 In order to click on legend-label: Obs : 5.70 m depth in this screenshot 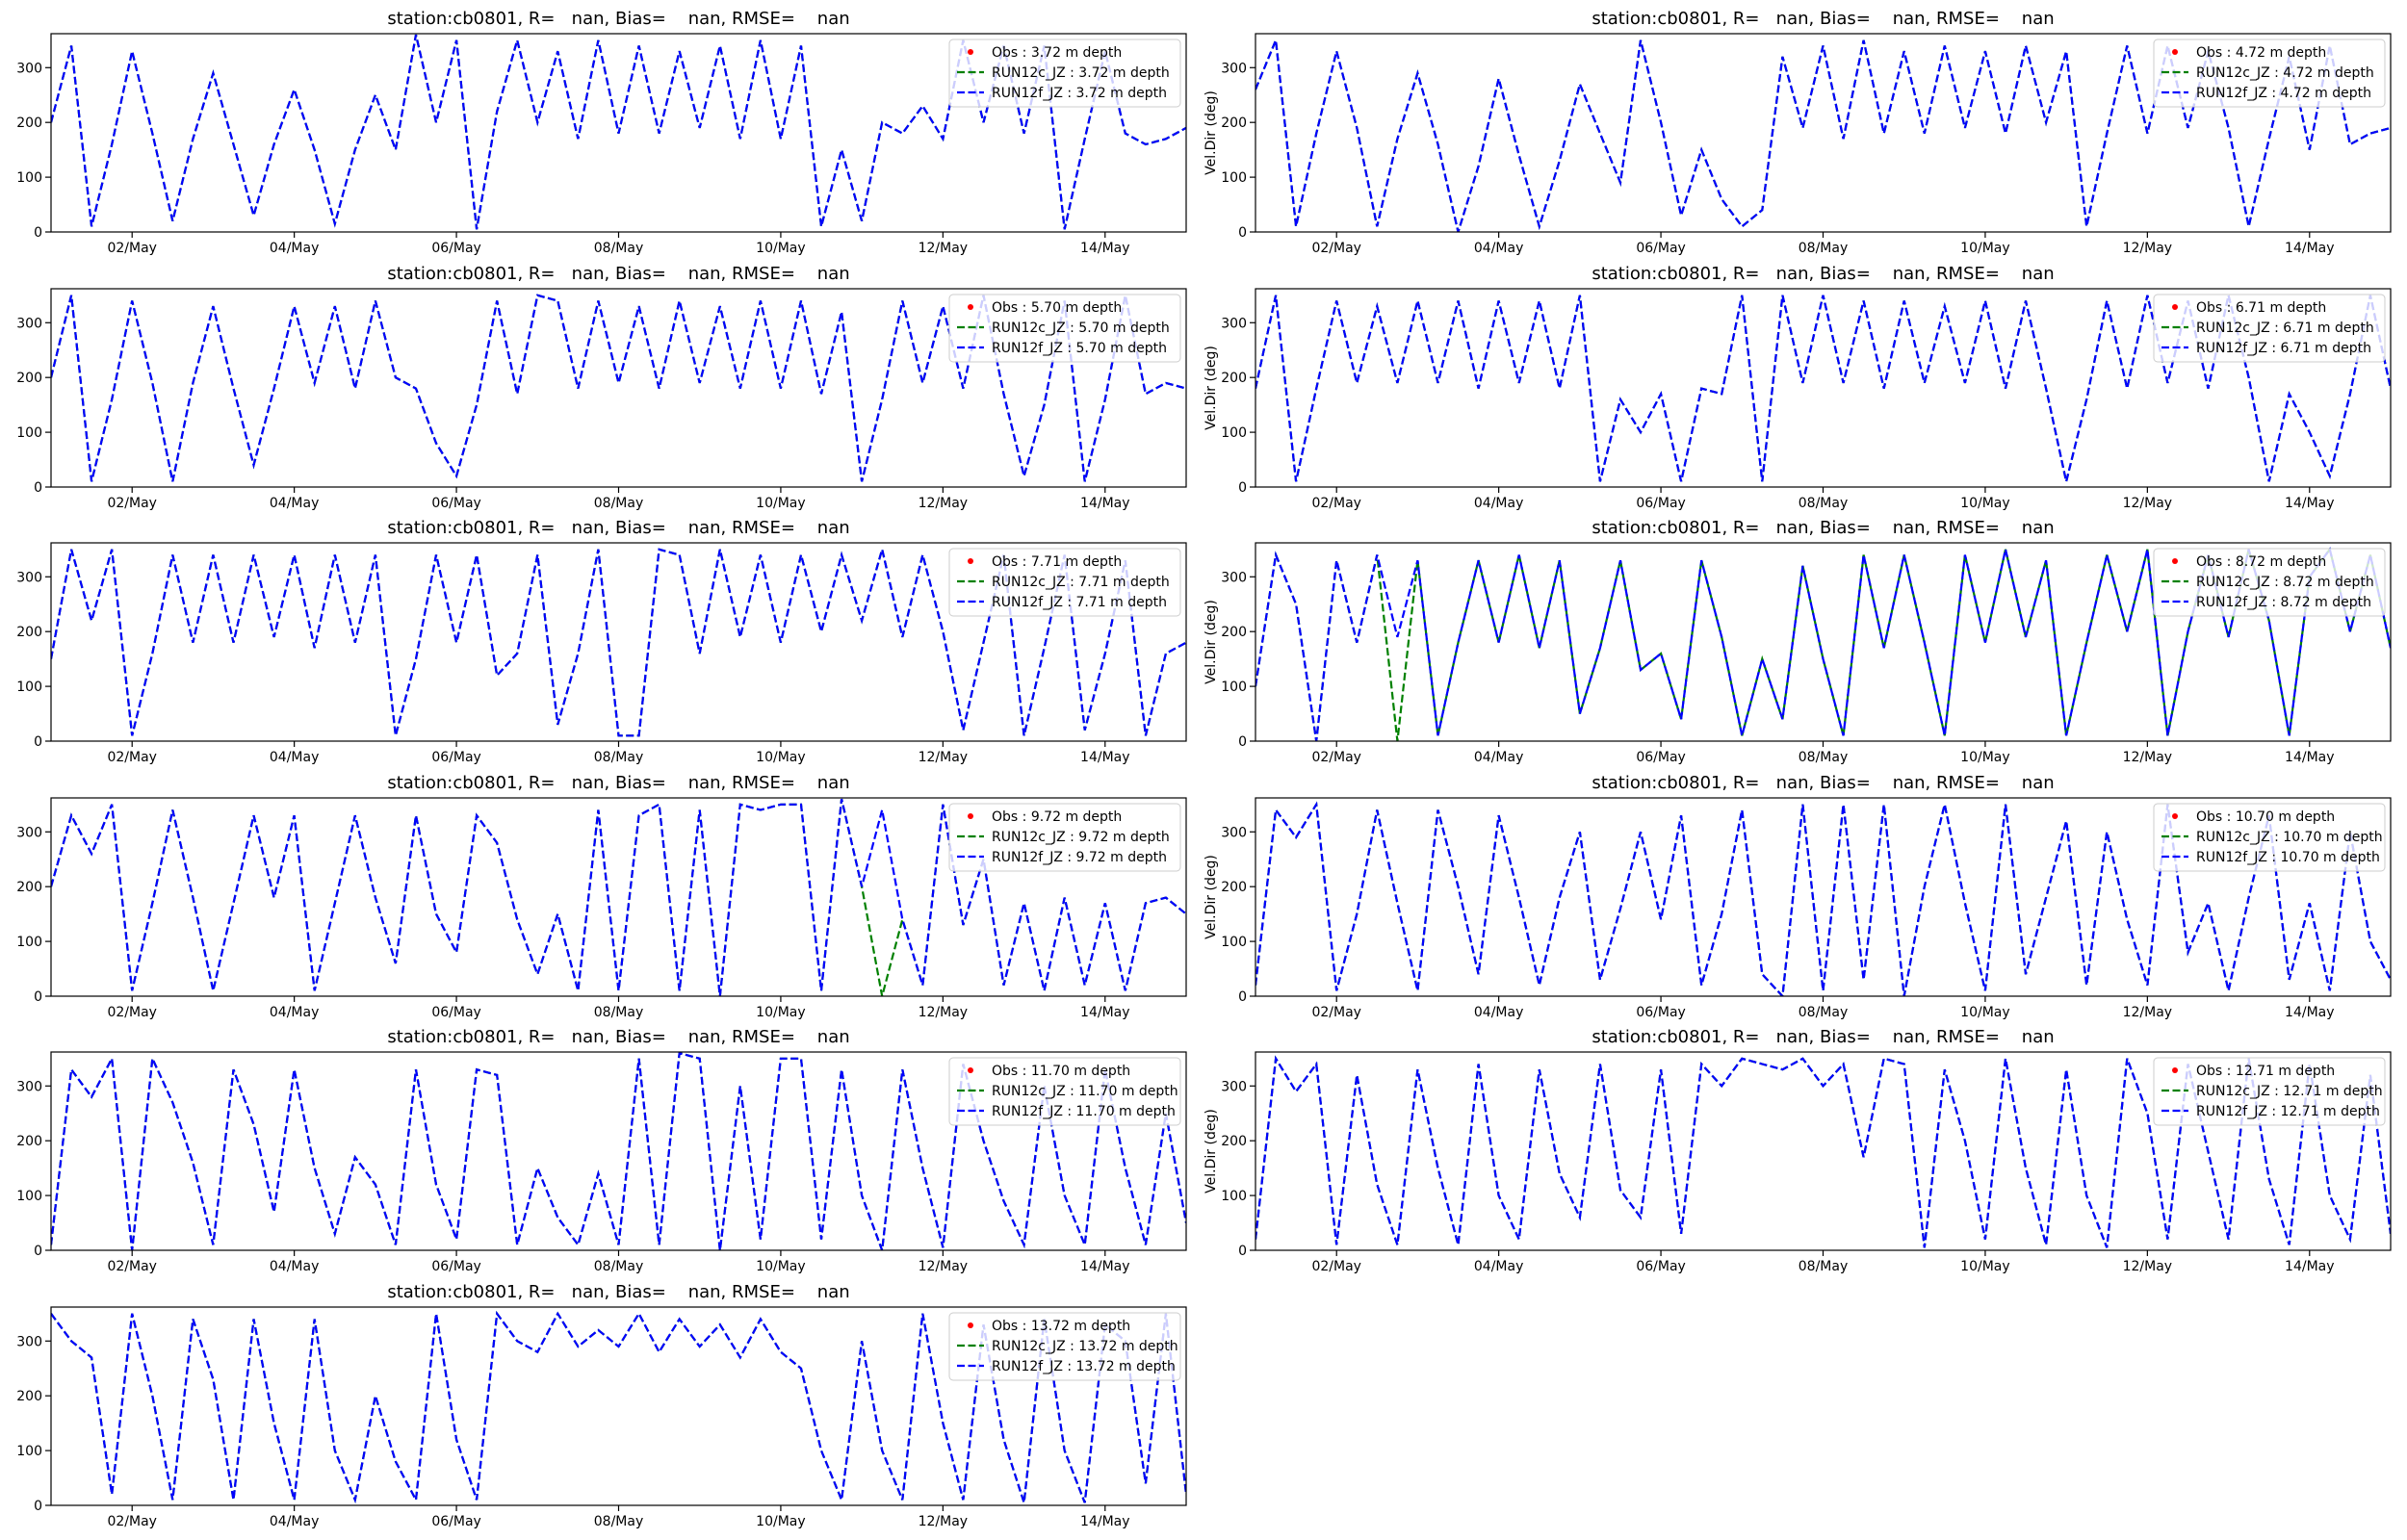, I will do `click(1057, 308)`.